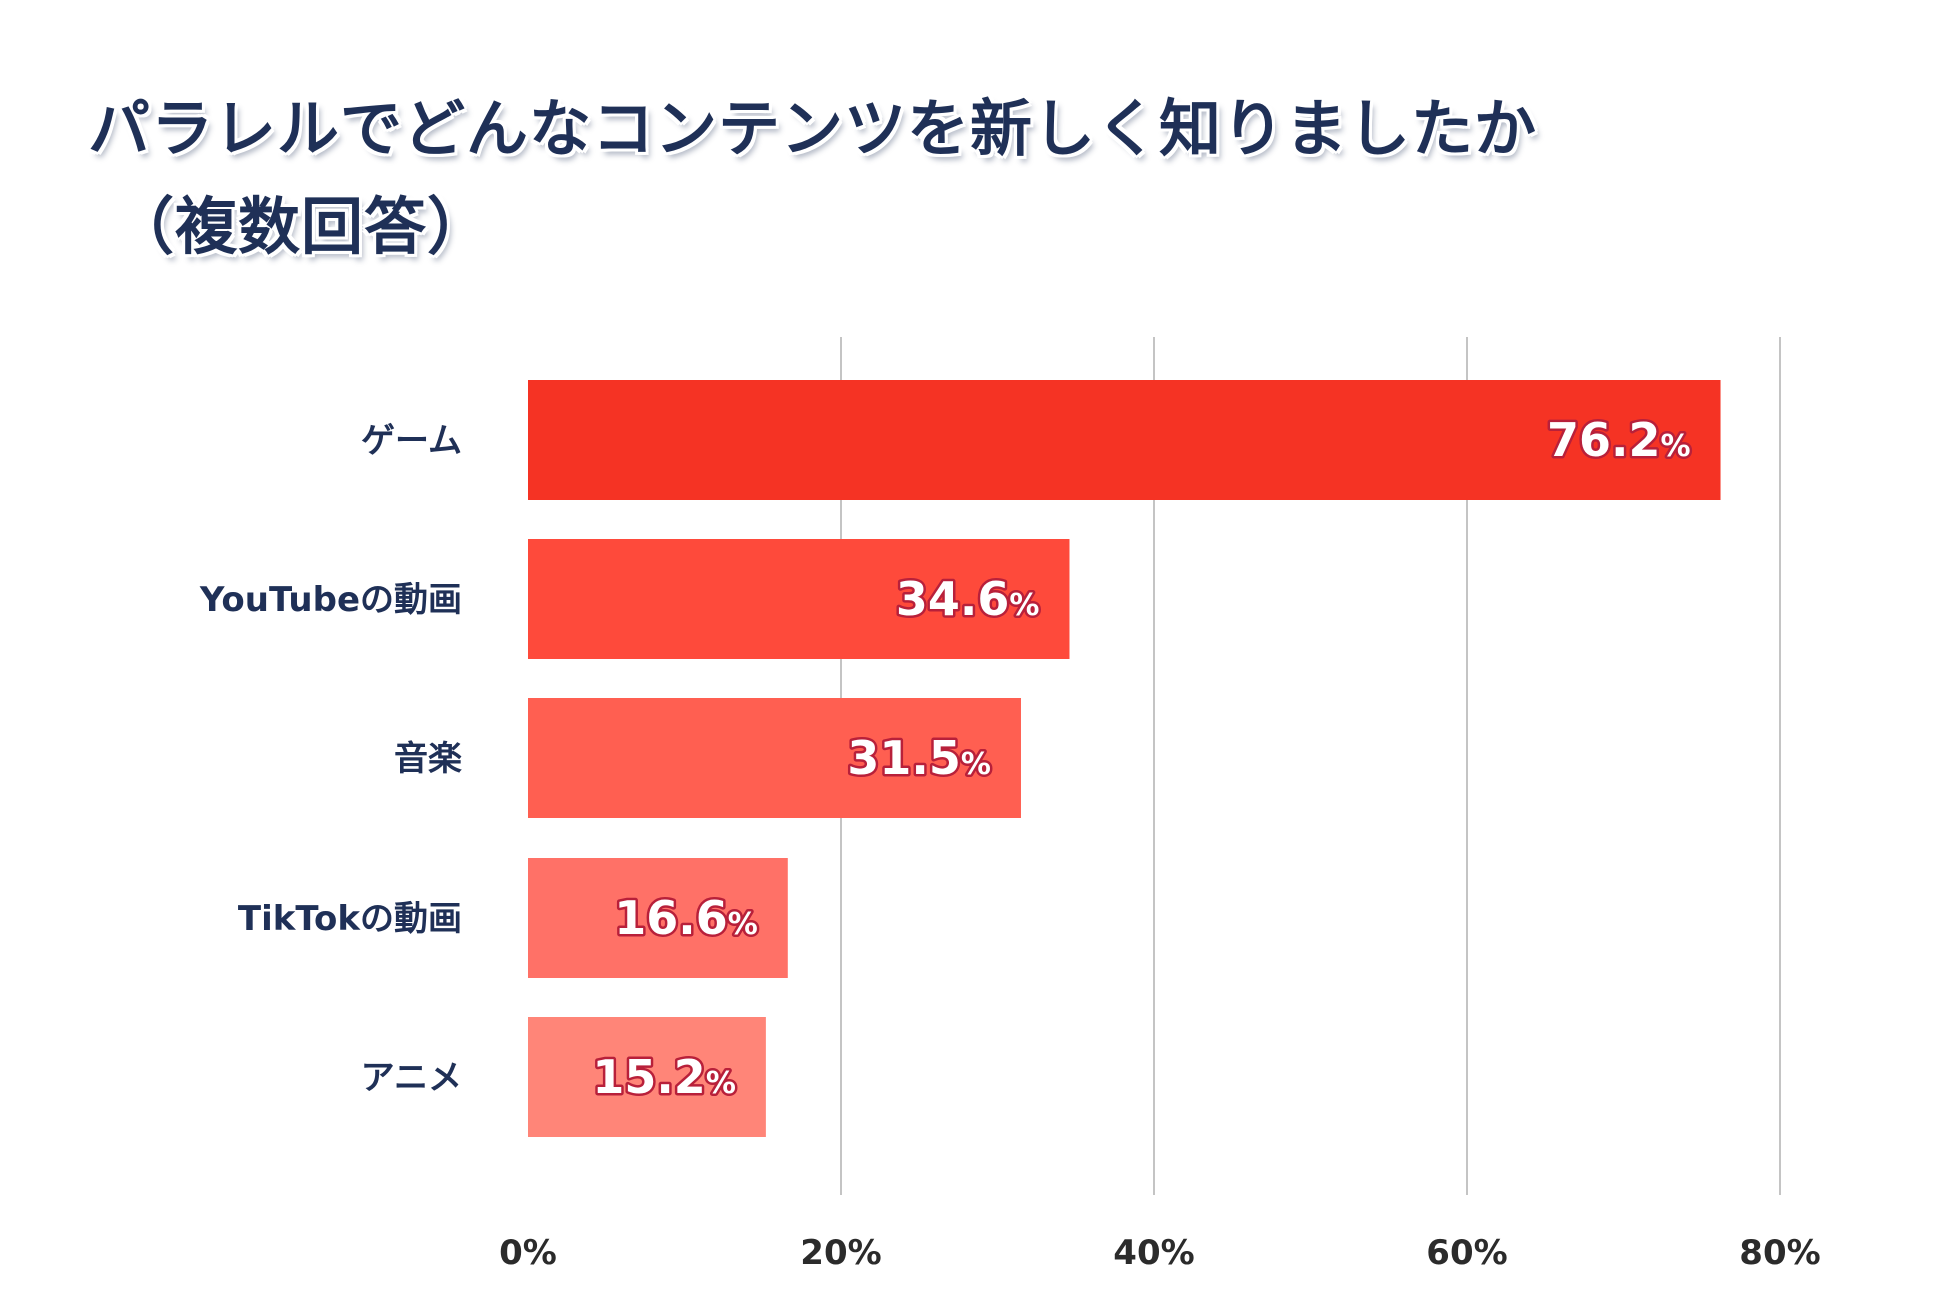 This screenshot has width=1950, height=1312. What do you see at coordinates (428, 759) in the screenshot?
I see `category-label: 音楽` at bounding box center [428, 759].